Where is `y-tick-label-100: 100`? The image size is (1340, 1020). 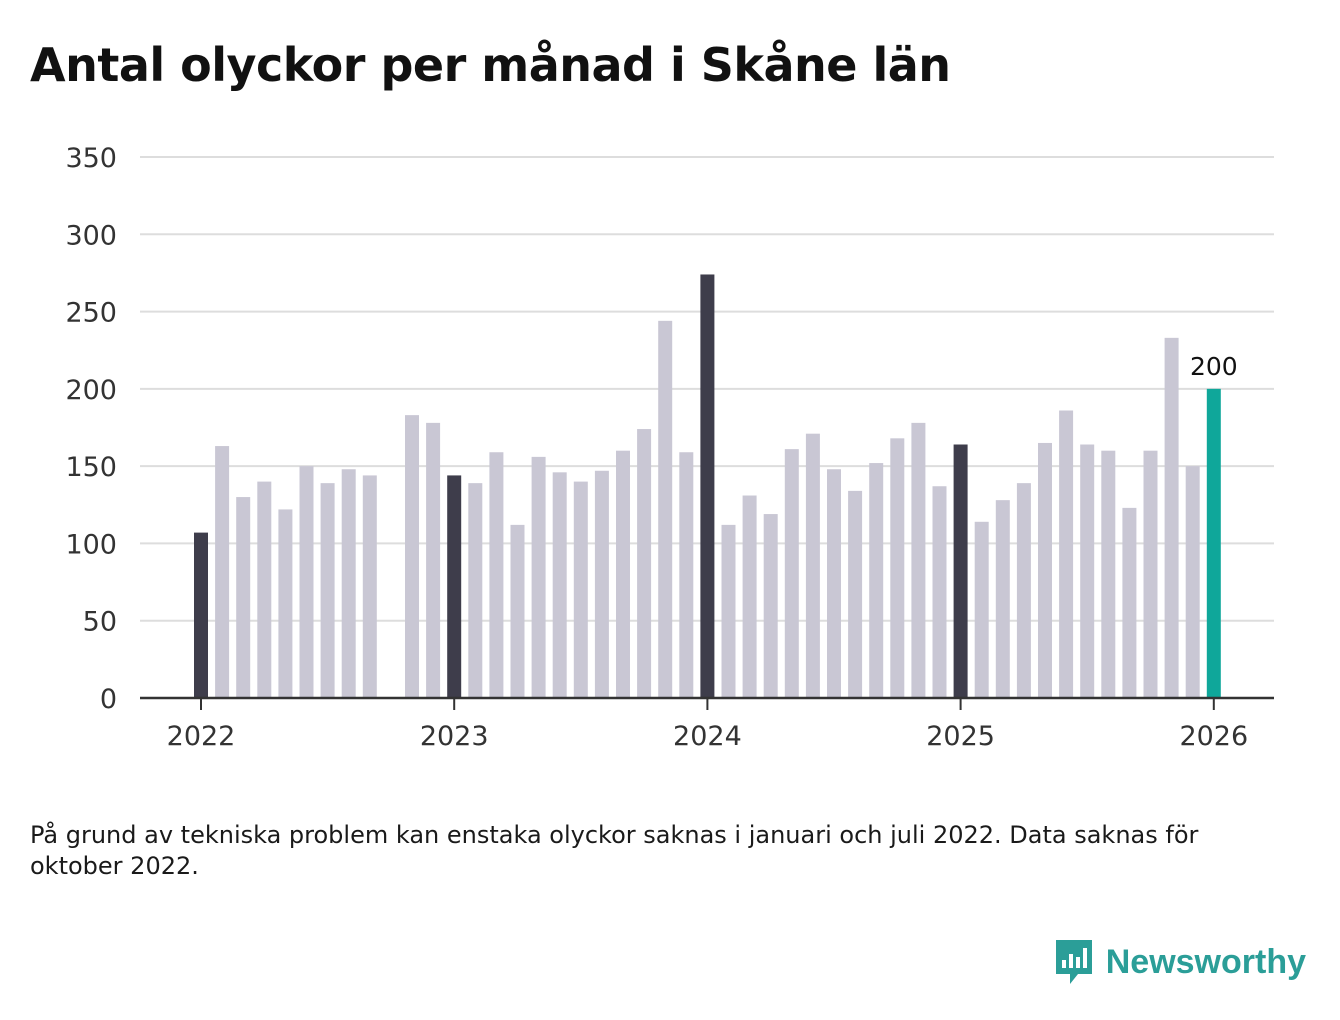 y-tick-label-100: 100 is located at coordinates (91, 544).